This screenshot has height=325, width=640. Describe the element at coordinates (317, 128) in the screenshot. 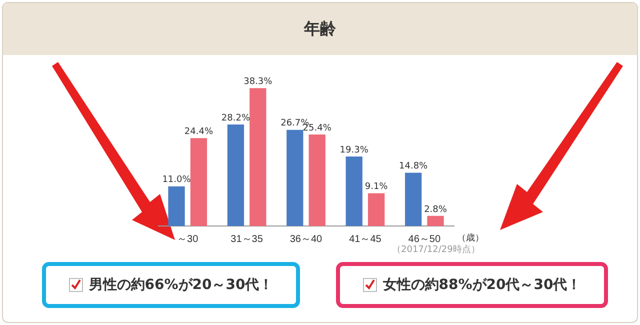

I see `data-label: 25.4%` at that location.